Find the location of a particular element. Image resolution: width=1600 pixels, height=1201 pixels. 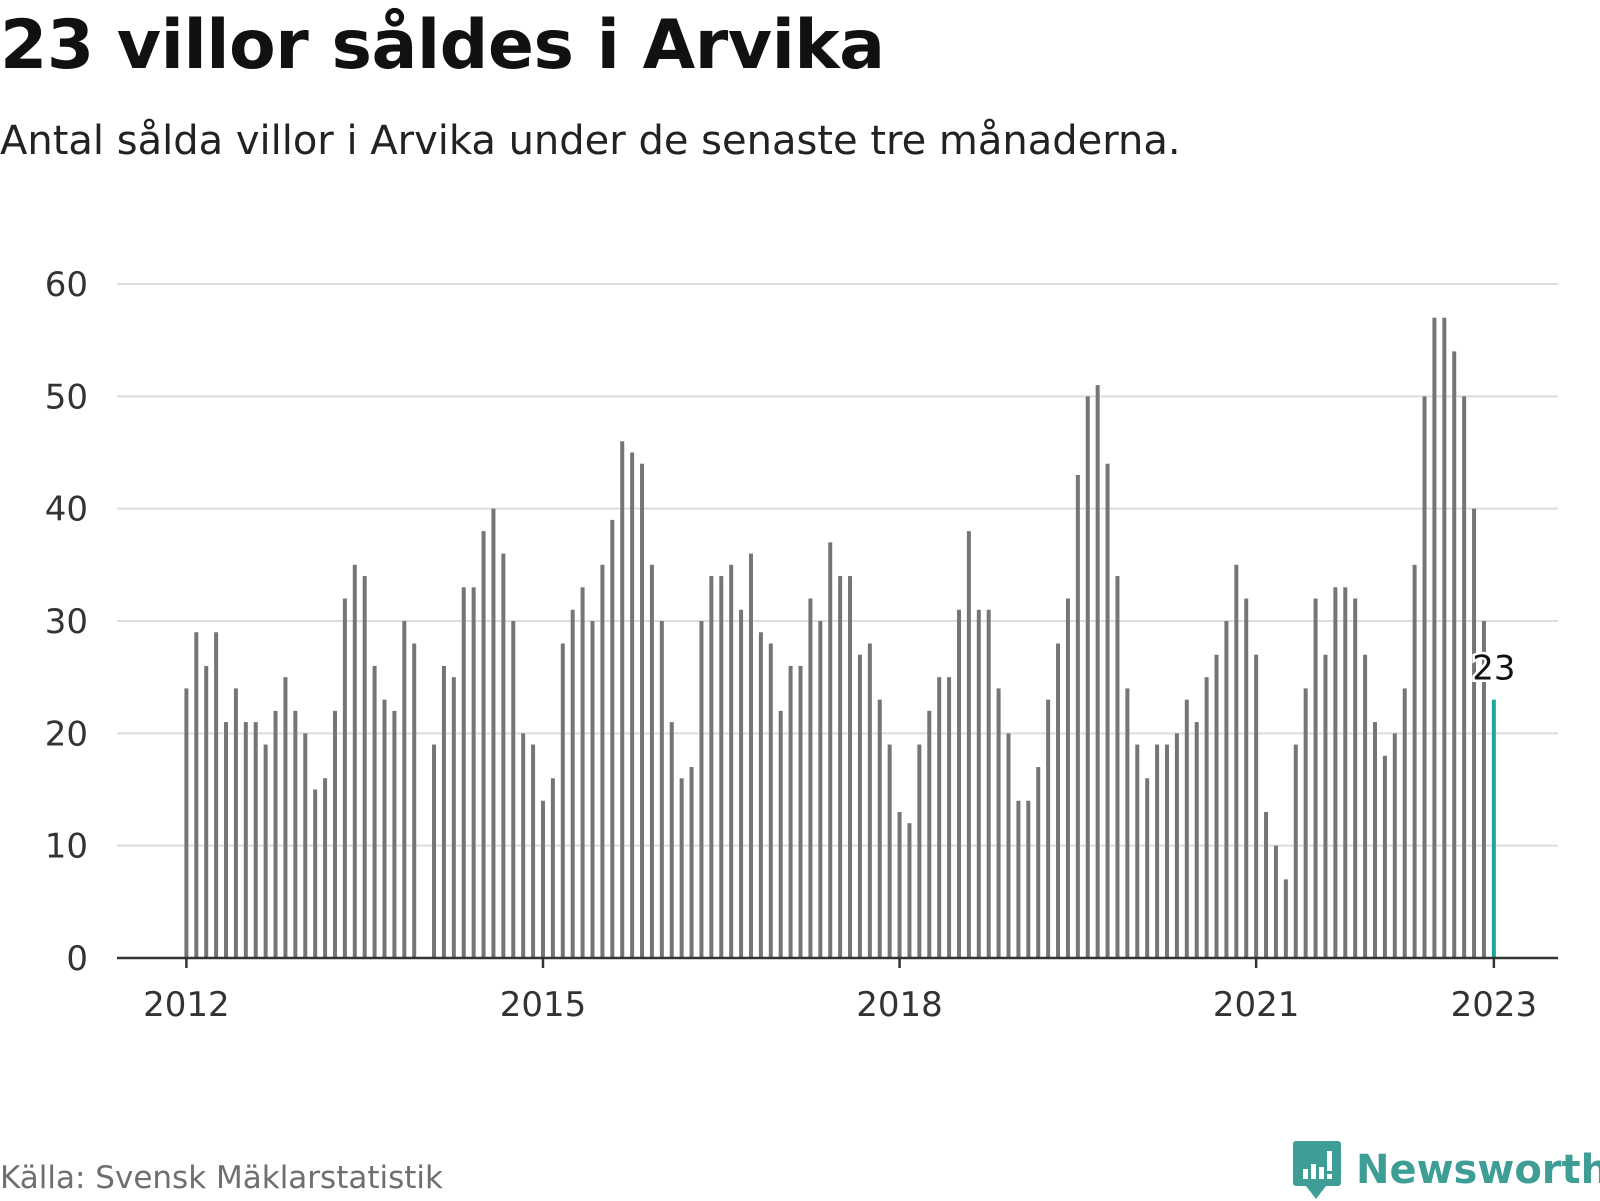

newsworthy-icon is located at coordinates (1317, 1170).